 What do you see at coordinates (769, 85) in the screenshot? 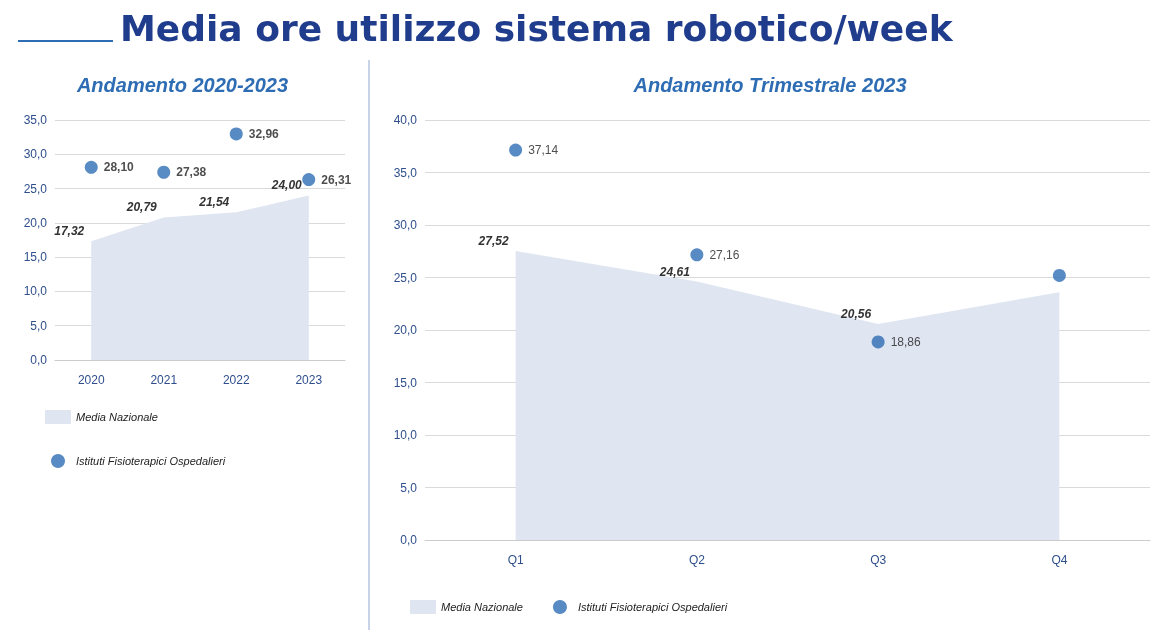
I see `chart-subtitle: Andamento Trimestrale 2023` at bounding box center [769, 85].